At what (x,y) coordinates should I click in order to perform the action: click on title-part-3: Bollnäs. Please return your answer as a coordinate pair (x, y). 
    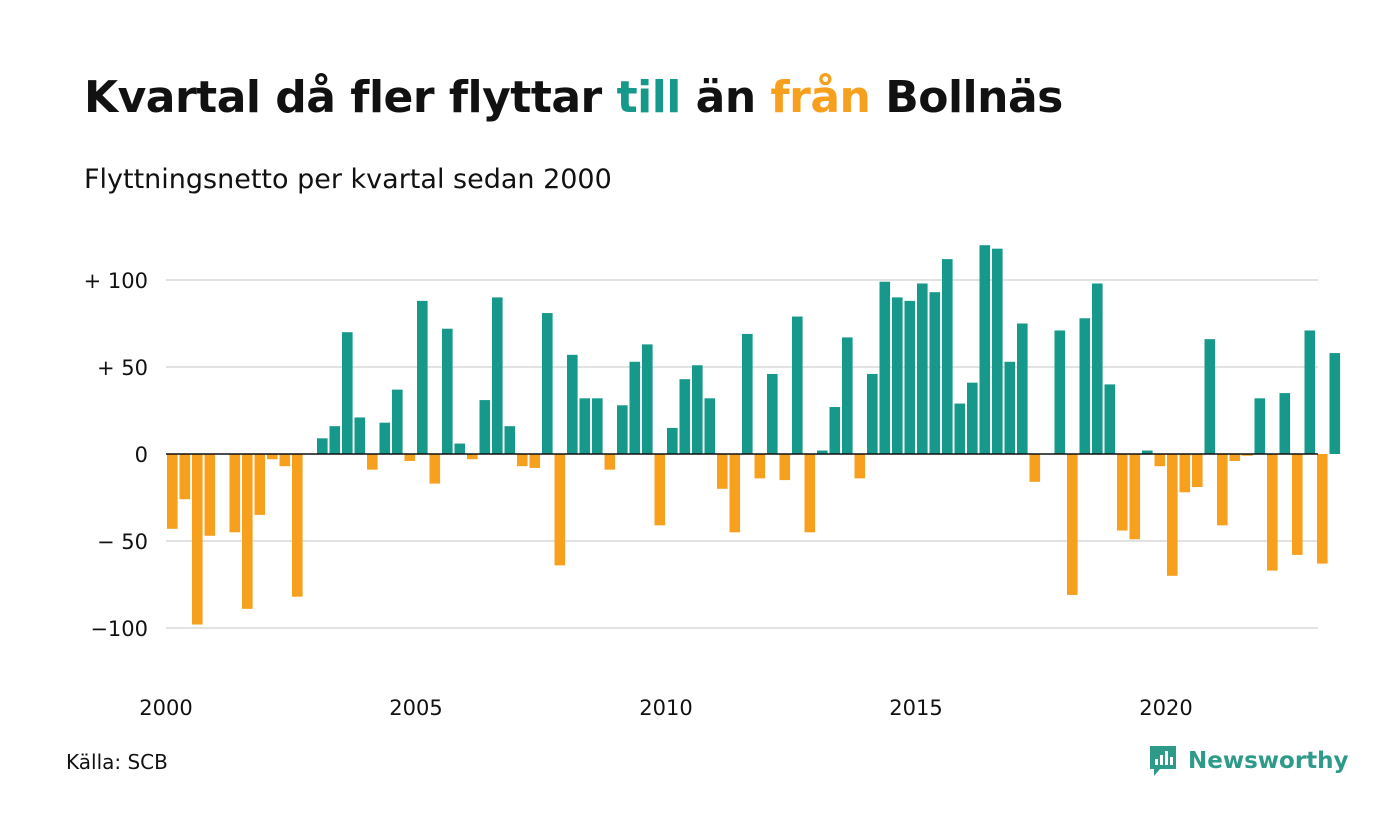
    Looking at the image, I should click on (966, 97).